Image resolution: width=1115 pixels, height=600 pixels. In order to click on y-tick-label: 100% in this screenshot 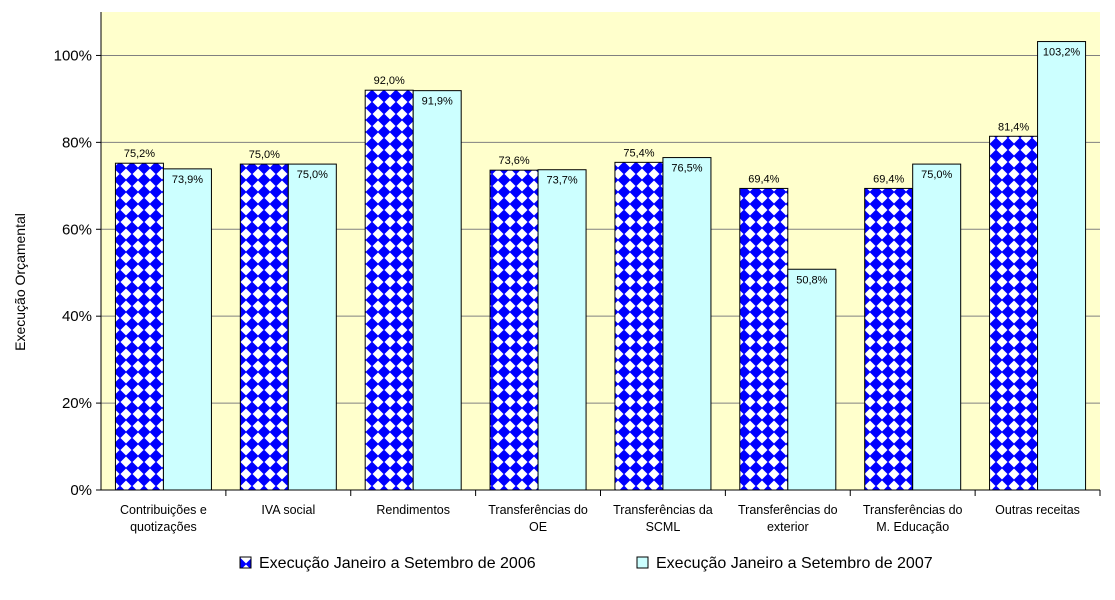, I will do `click(73, 55)`.